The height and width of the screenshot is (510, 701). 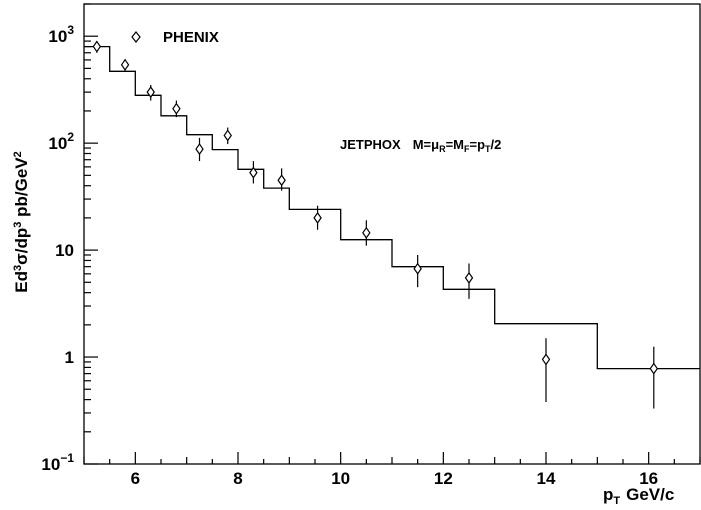 What do you see at coordinates (61, 34) in the screenshot?
I see `y-tick-label: 10³` at bounding box center [61, 34].